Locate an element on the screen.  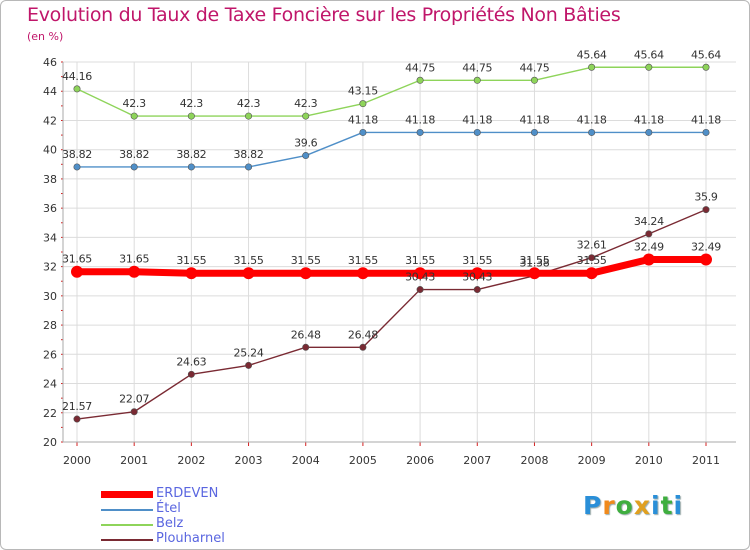
legend-item-etel: Étel is located at coordinates (201, 509).